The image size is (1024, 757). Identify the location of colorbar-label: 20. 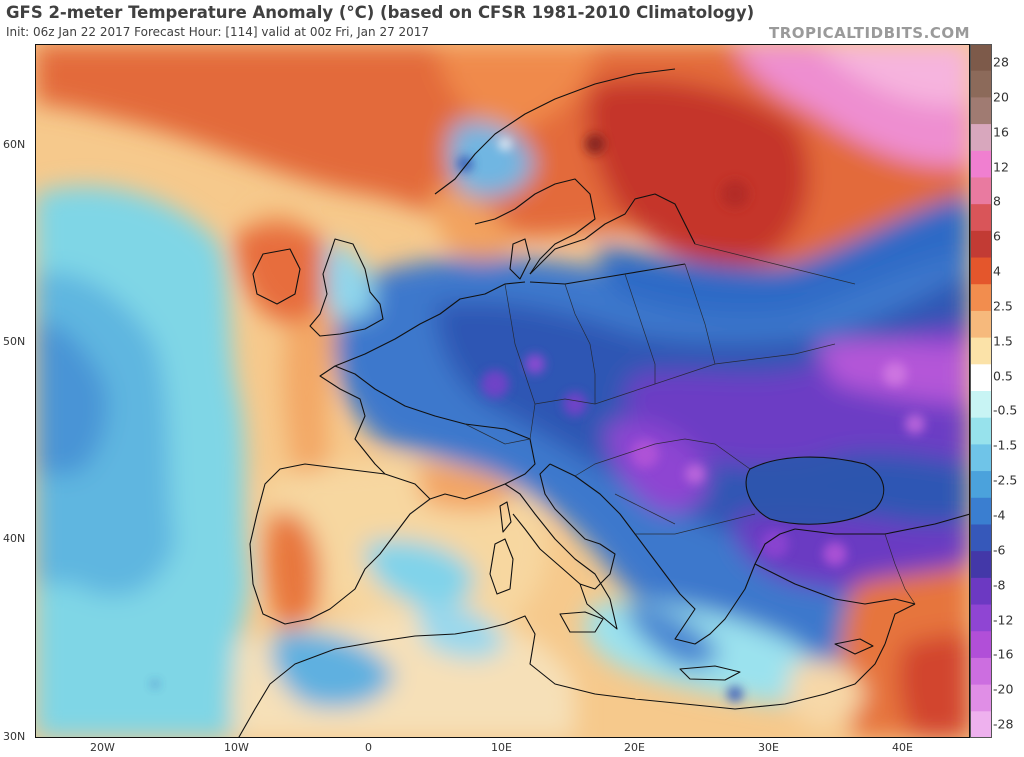
(1001, 97).